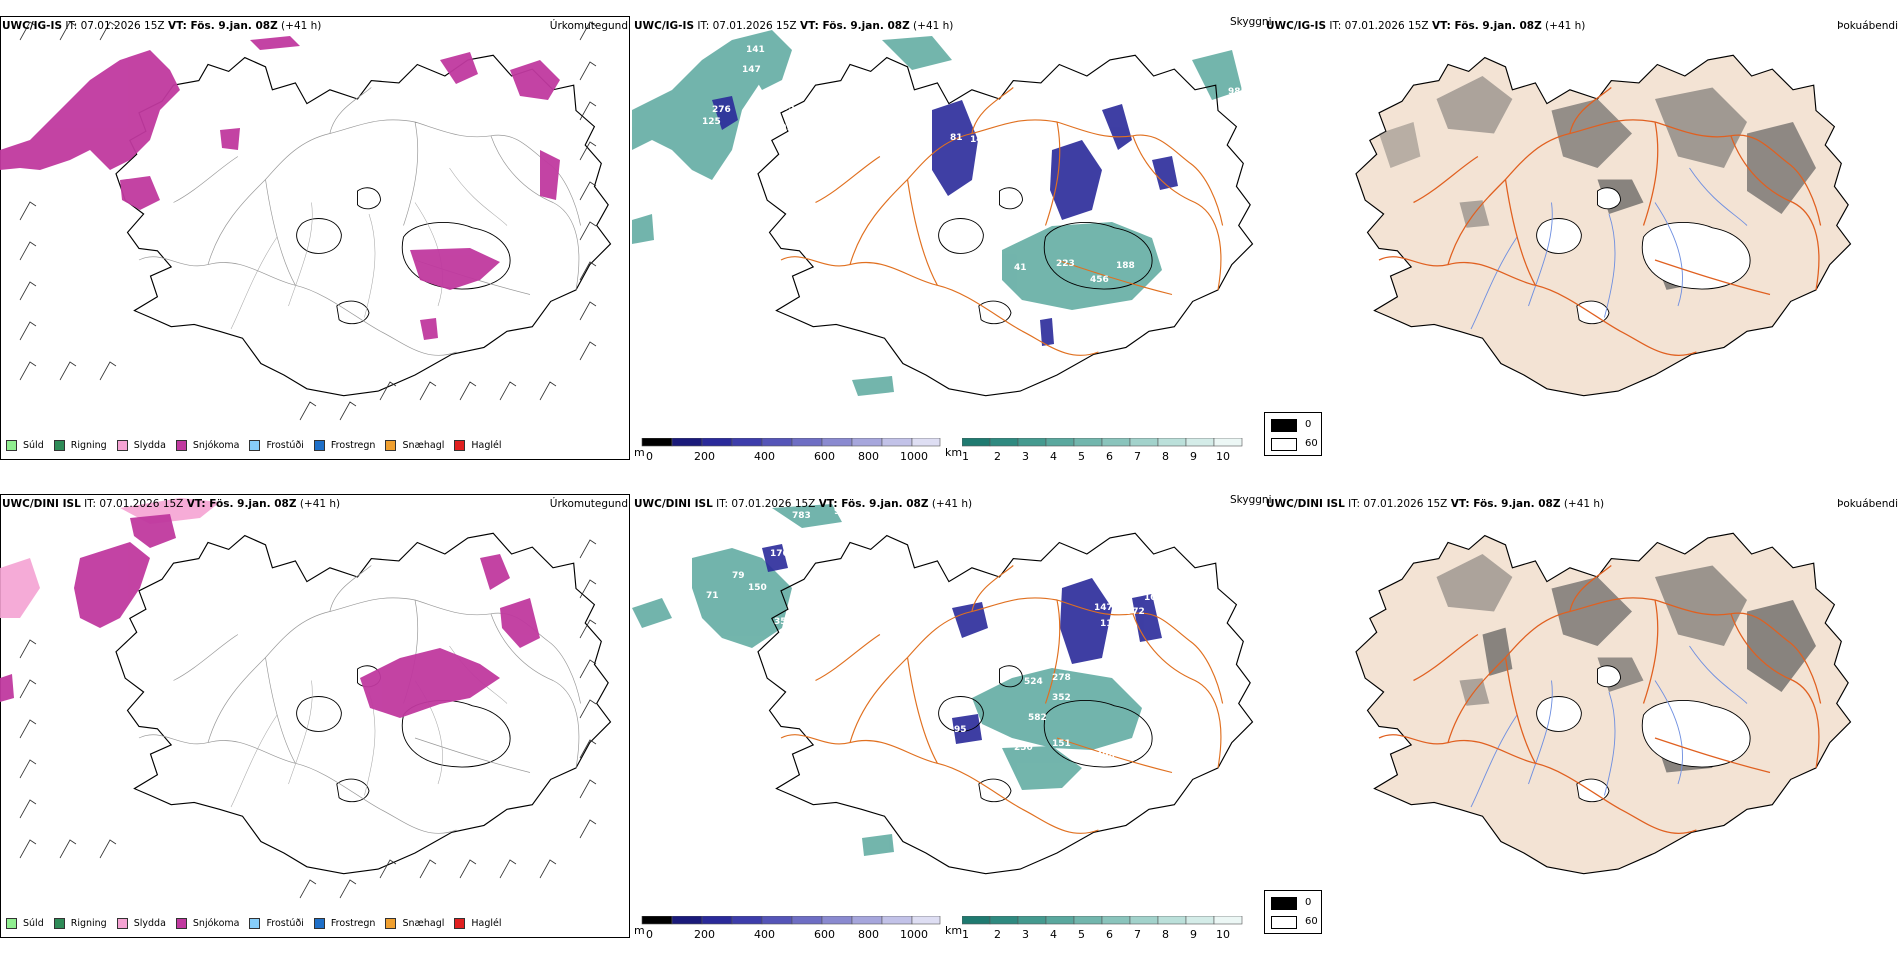 Image resolution: width=1900 pixels, height=953 pixels. Describe the element at coordinates (1626, 663) in the screenshot. I see `fog-shading` at that location.